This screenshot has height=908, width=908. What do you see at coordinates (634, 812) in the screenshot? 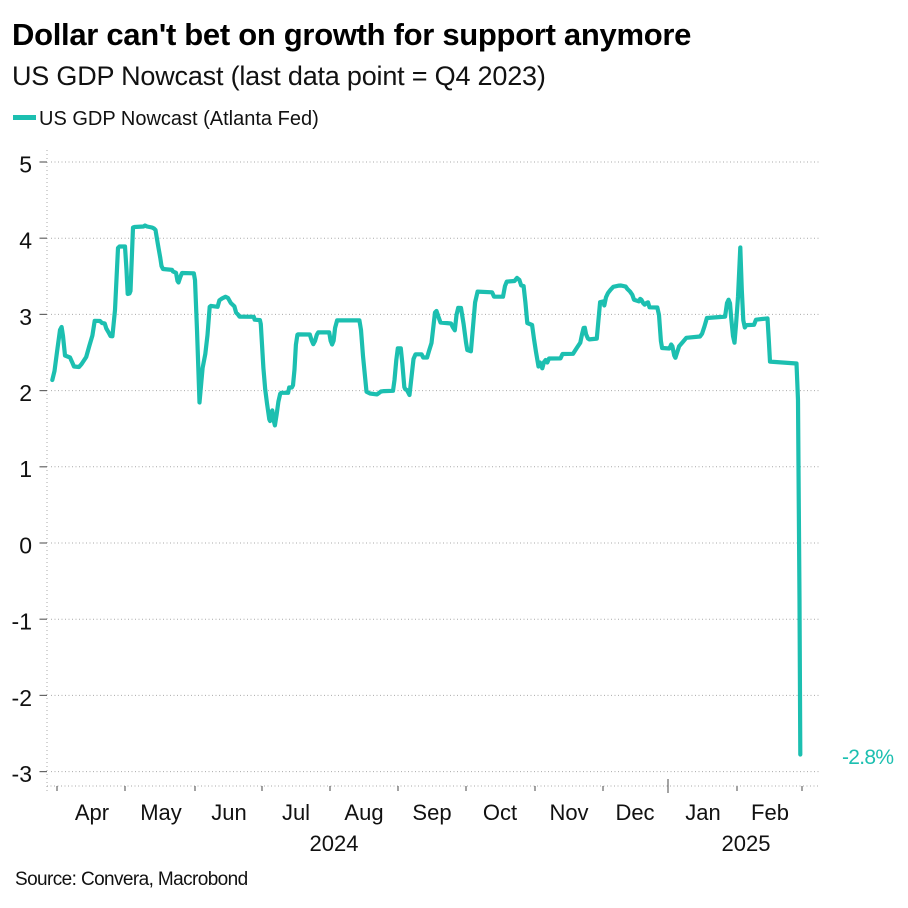
I see `svg-text: Dec` at bounding box center [634, 812].